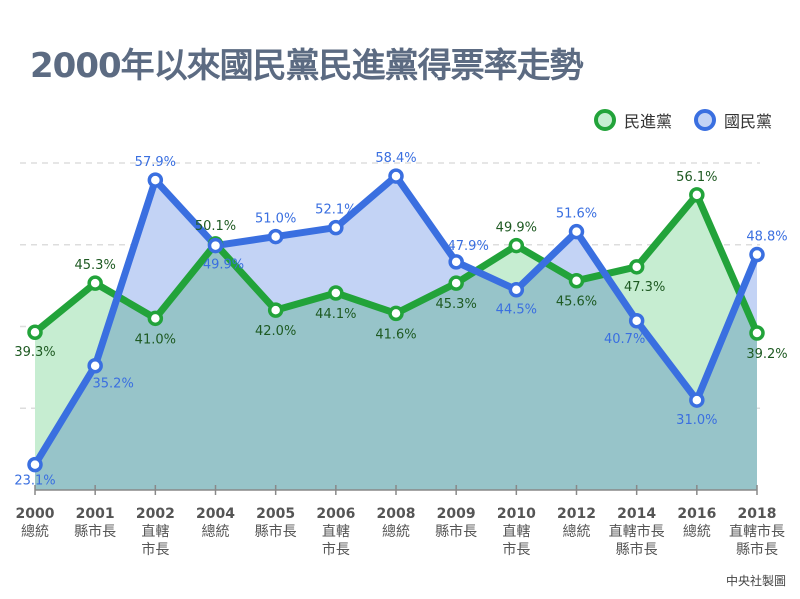 Image resolution: width=800 pixels, height=599 pixels. I want to click on x-tick-label: 2016, so click(696, 514).